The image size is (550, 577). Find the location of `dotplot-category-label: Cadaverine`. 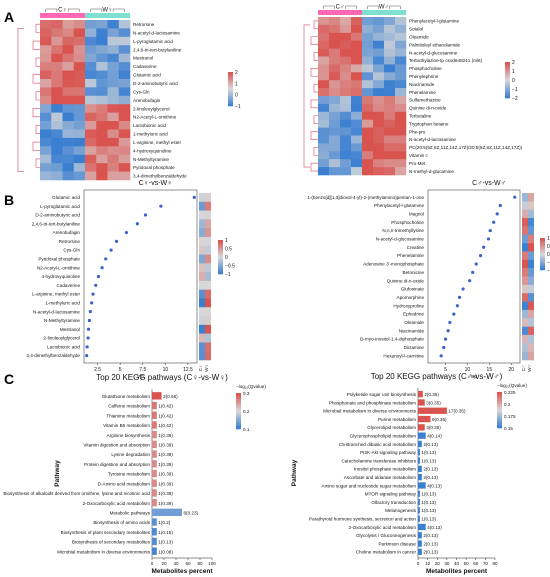

dotplot-category-label: Cadaverine is located at coordinates (69, 285).